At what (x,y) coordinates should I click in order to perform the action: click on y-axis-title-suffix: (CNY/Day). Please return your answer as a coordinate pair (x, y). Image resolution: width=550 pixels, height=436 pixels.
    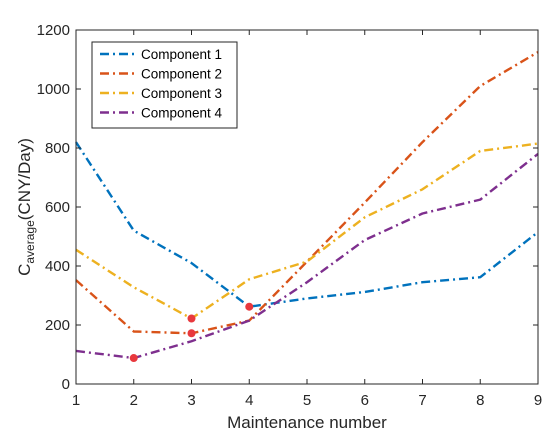
    Looking at the image, I should click on (24, 179).